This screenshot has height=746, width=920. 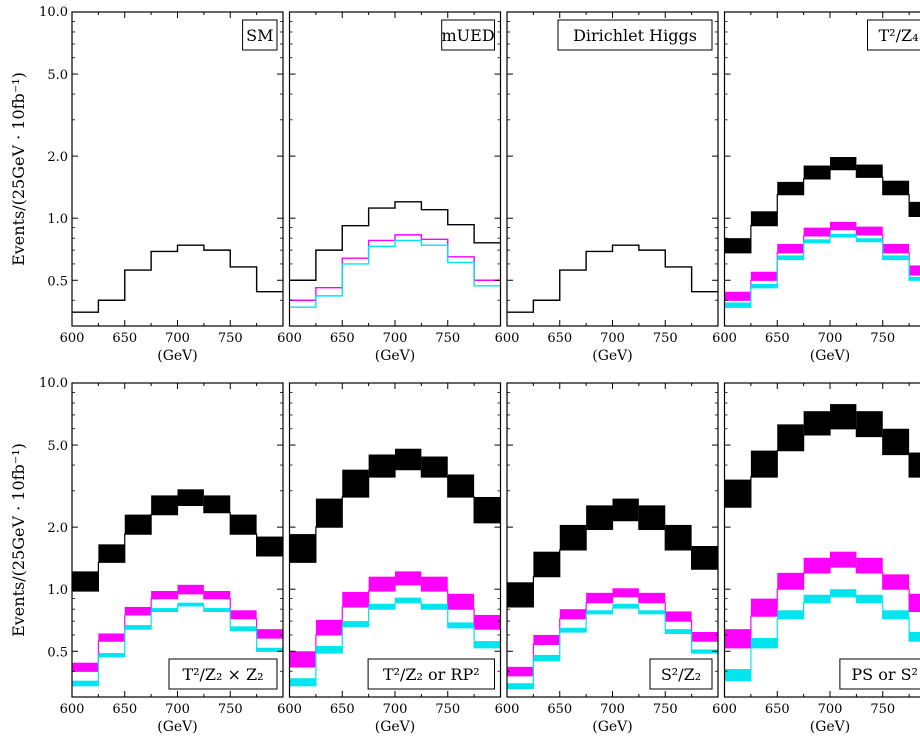 I want to click on panel-4-marks, so click(x=822, y=232).